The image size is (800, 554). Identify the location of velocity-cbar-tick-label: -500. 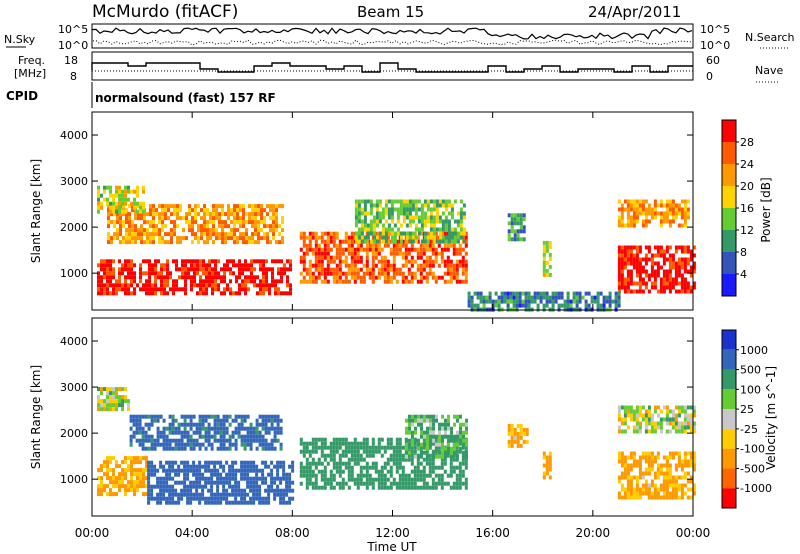
(752, 468).